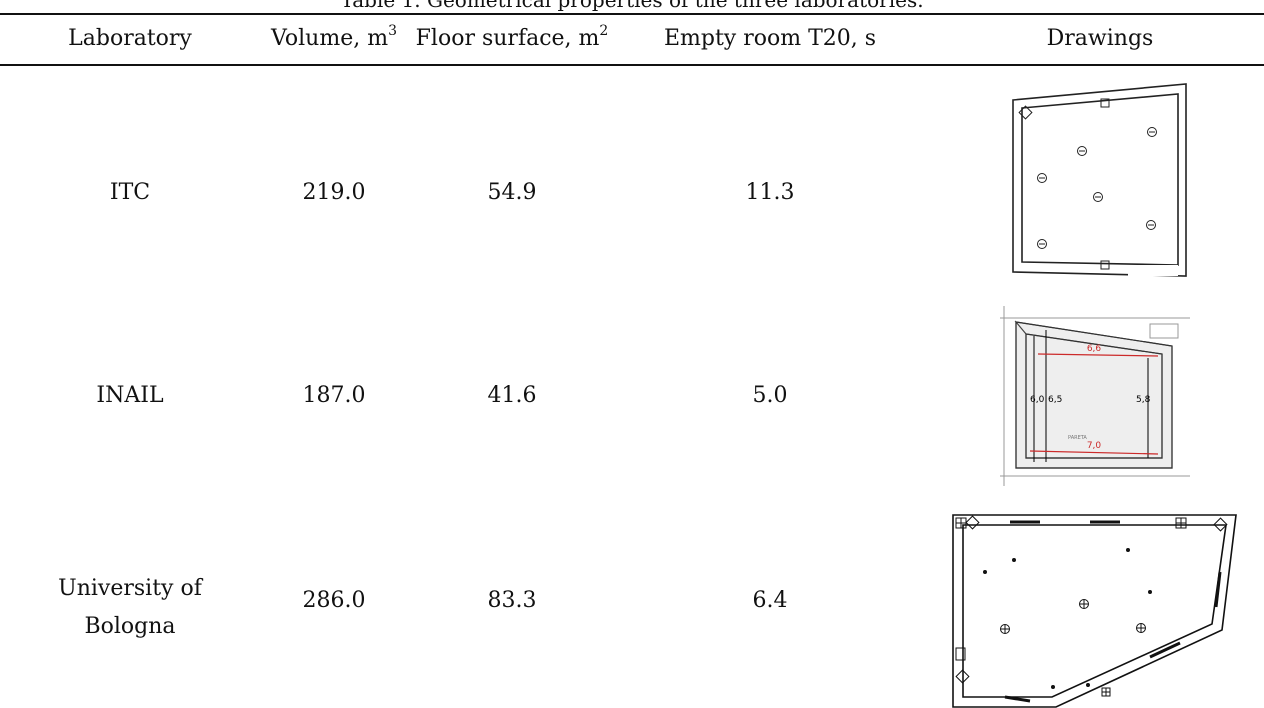 This screenshot has height=708, width=1264. What do you see at coordinates (1100, 38) in the screenshot?
I see `header-drawings: Drawings` at bounding box center [1100, 38].